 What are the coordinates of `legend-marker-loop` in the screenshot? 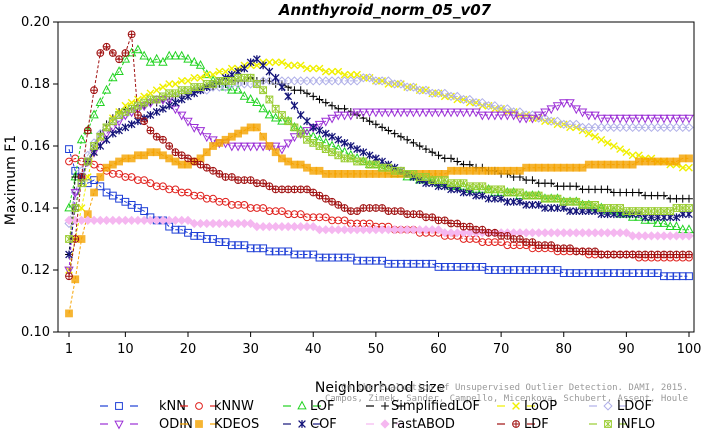 It's located at (516, 406).